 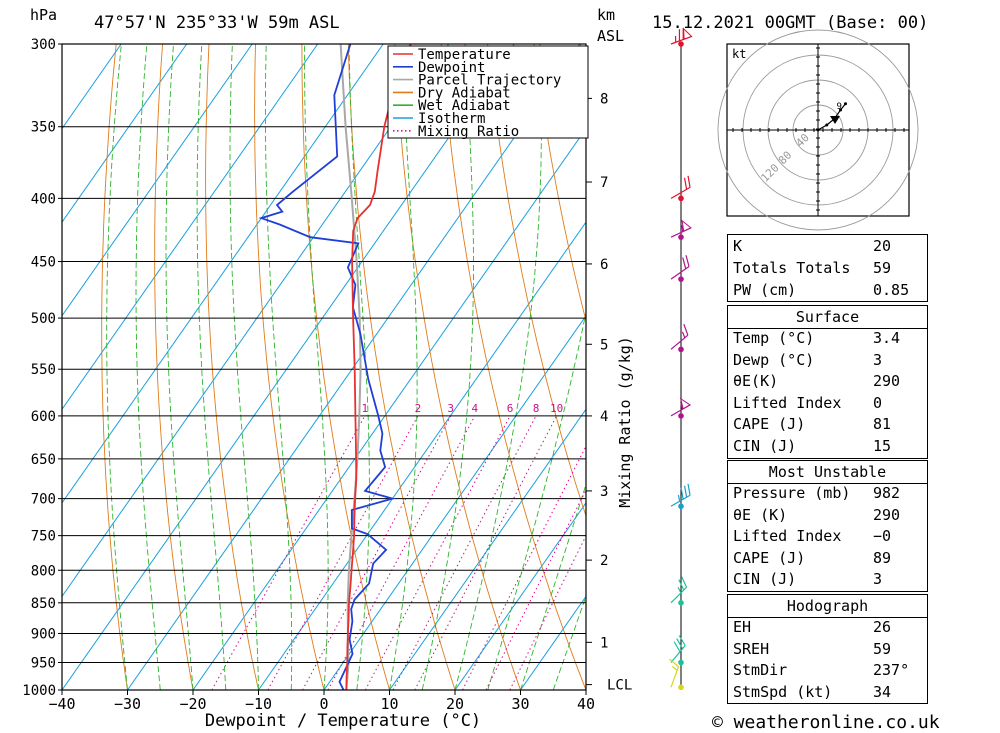 What do you see at coordinates (510, 408) in the screenshot?
I see `mixing-ratio-label: 6` at bounding box center [510, 408].